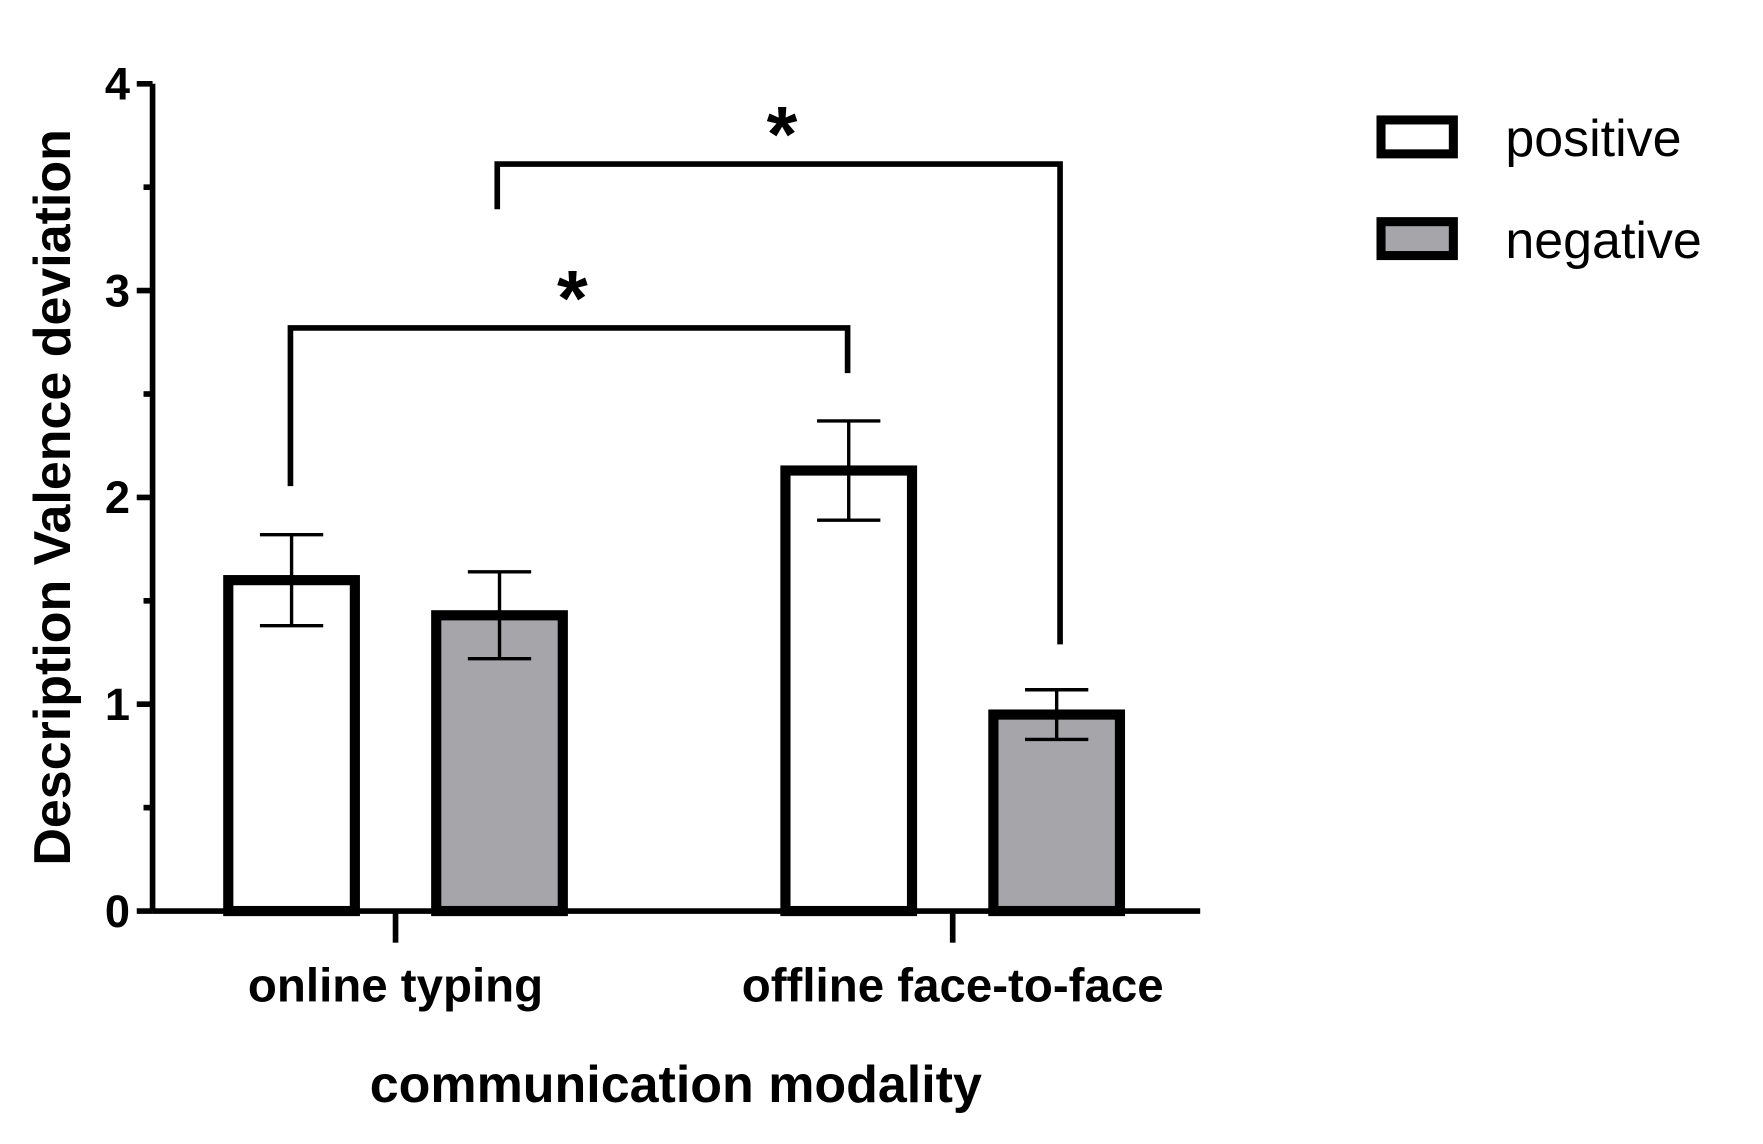 Image resolution: width=1763 pixels, height=1144 pixels. I want to click on legend-label: negative, so click(1603, 241).